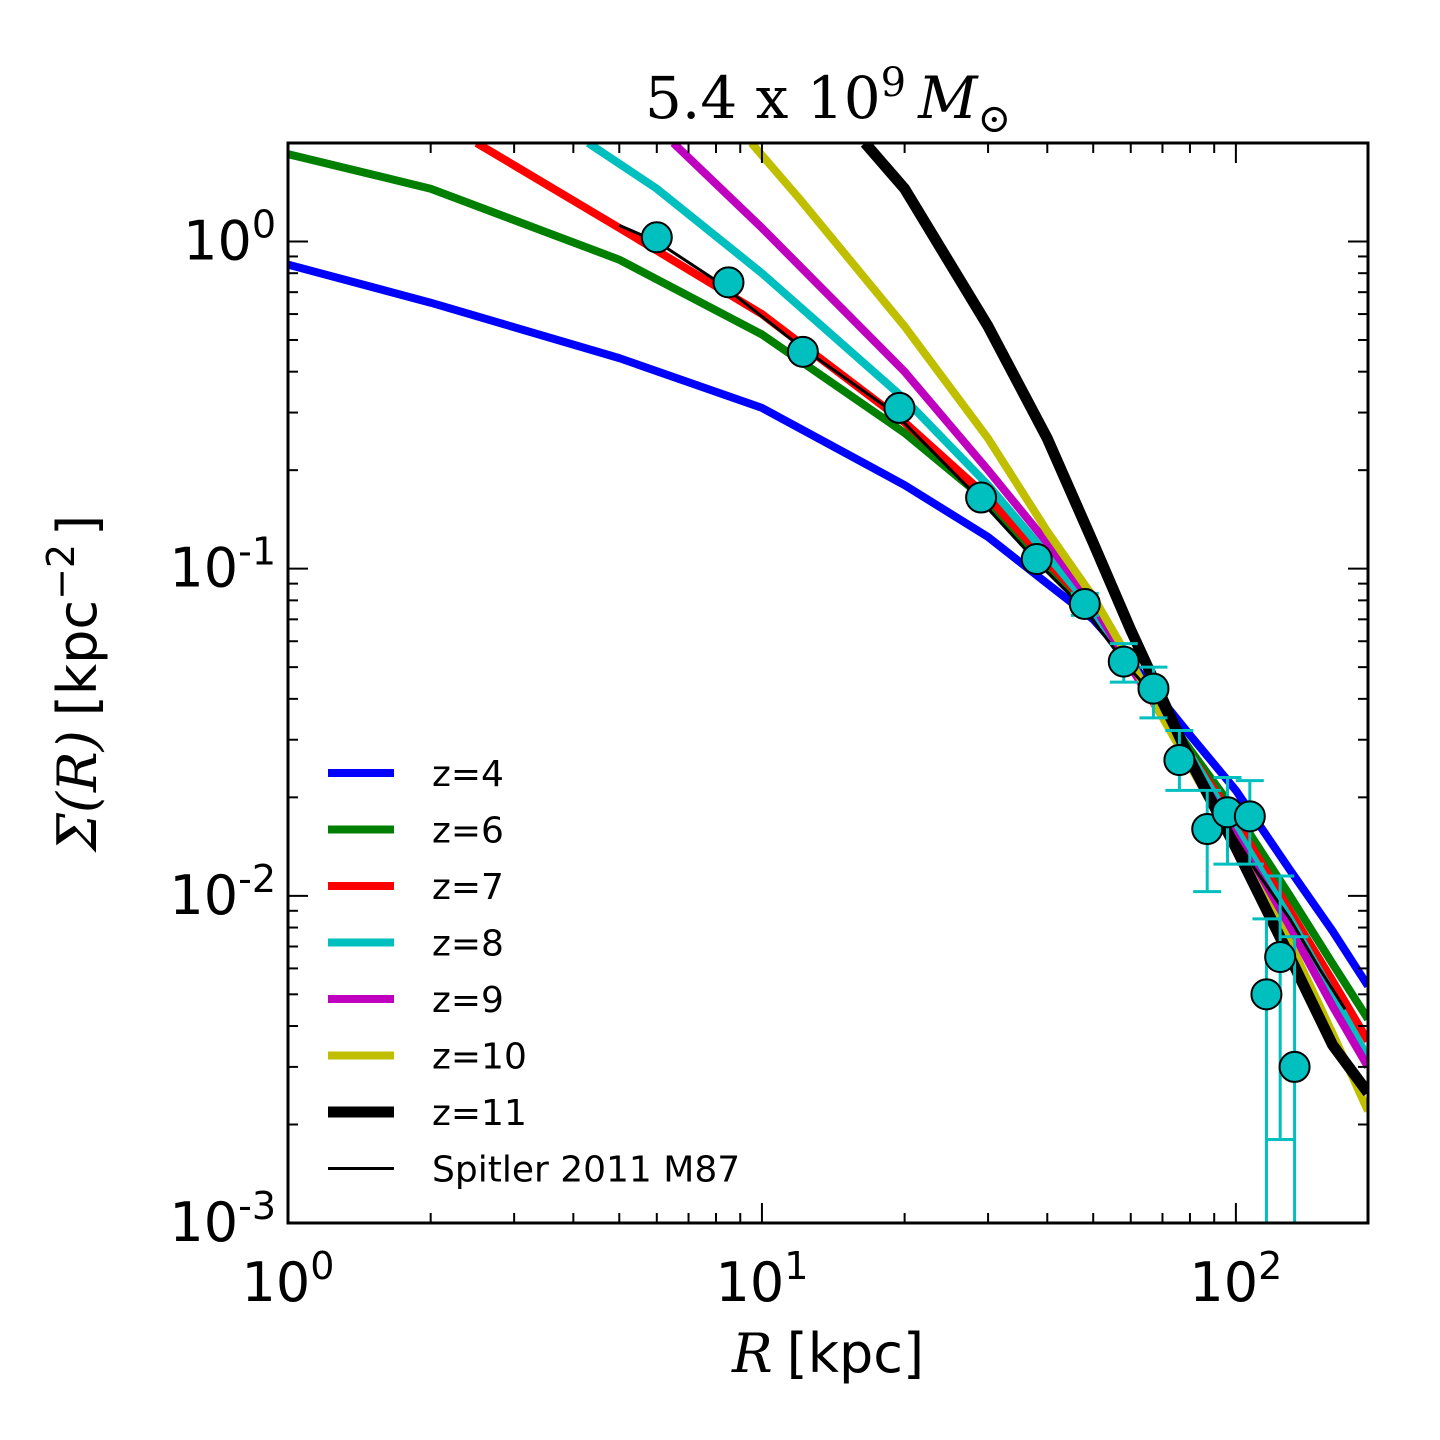 This screenshot has width=1440, height=1440. What do you see at coordinates (74, 684) in the screenshot?
I see `y-axis-label: Σ(R)[kpc−2]` at bounding box center [74, 684].